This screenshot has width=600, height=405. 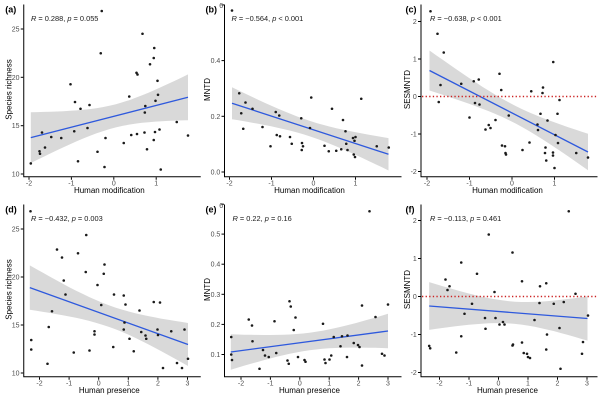 I want to click on svg-text: (d), so click(x=10, y=210).